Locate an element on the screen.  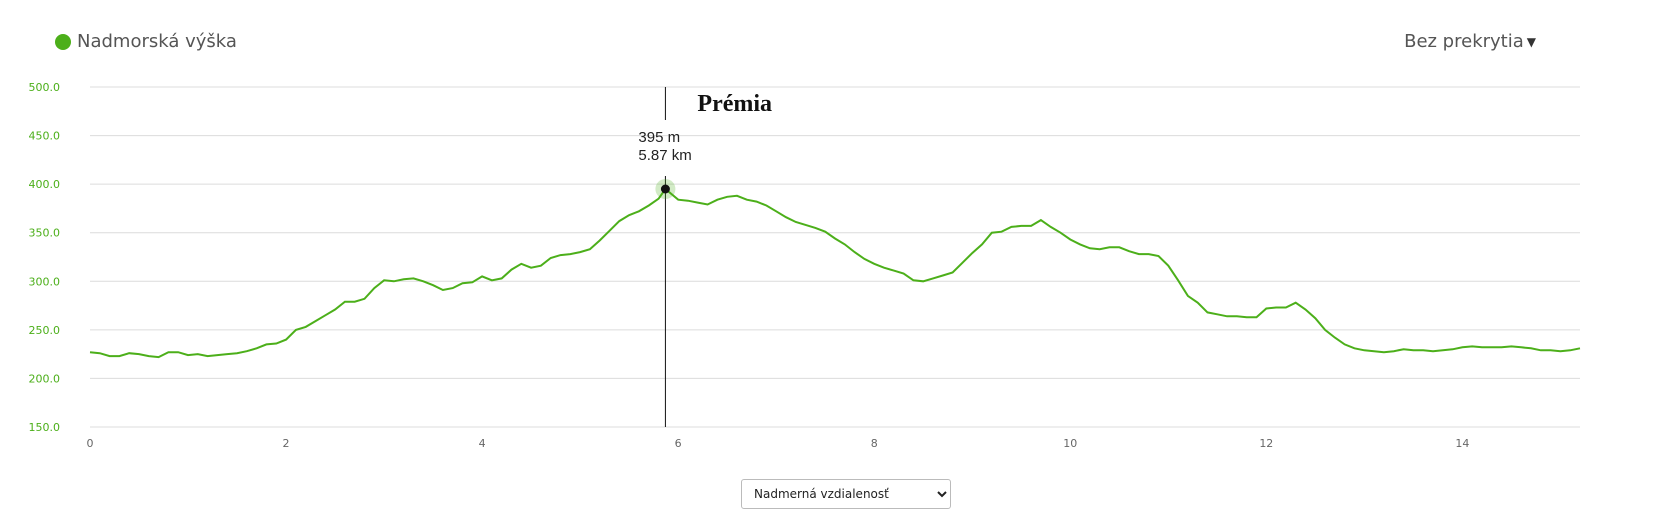
y-tick-label: 400.0 is located at coordinates (45, 184).